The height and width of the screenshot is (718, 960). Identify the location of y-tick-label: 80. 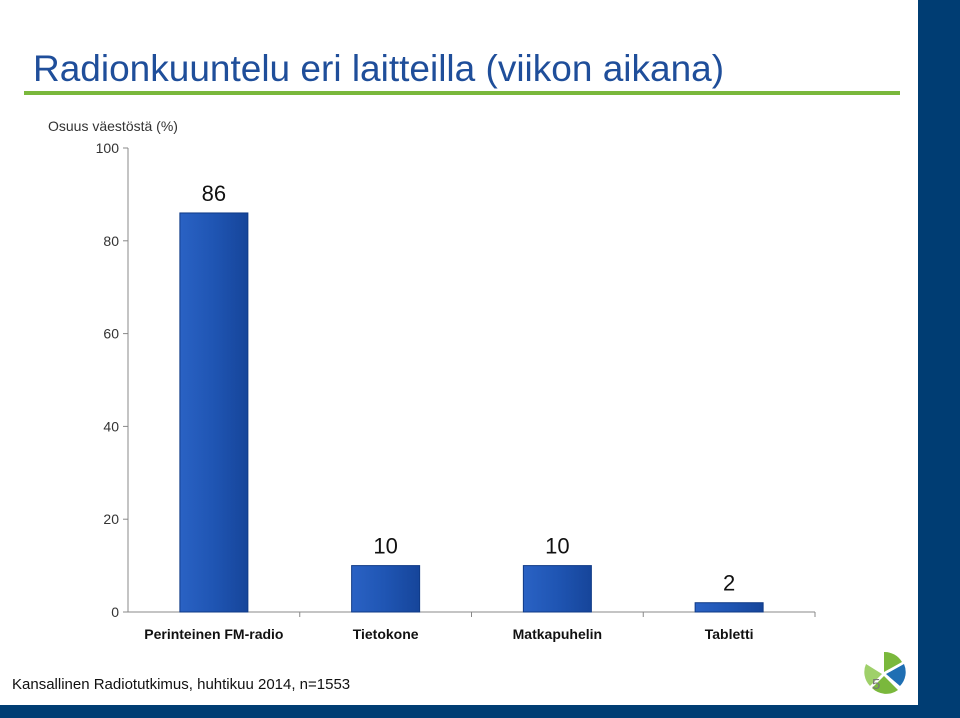
(111, 241).